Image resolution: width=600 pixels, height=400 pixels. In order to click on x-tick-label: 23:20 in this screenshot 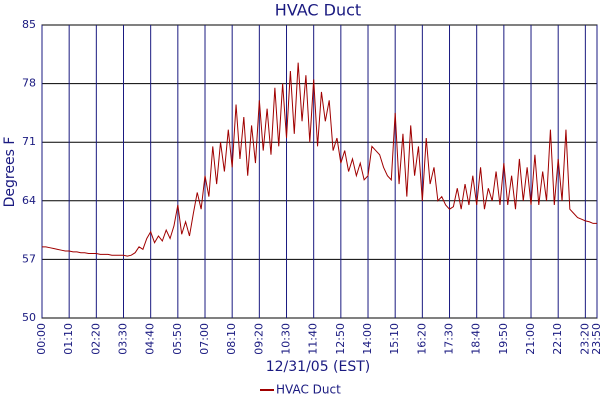, I will do `click(584, 339)`.